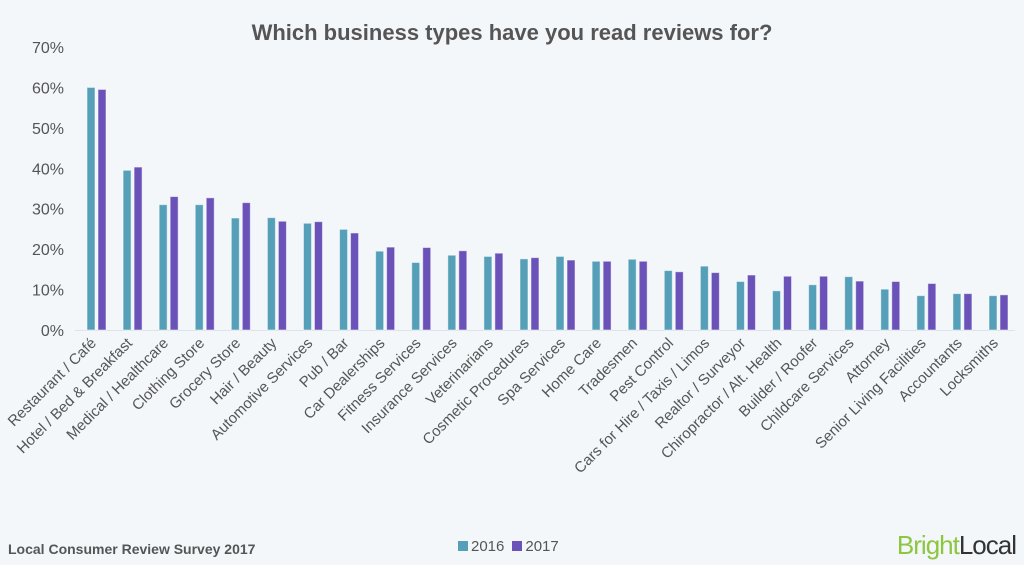 This screenshot has width=1024, height=565. I want to click on y-tick-label: 60%, so click(48, 88).